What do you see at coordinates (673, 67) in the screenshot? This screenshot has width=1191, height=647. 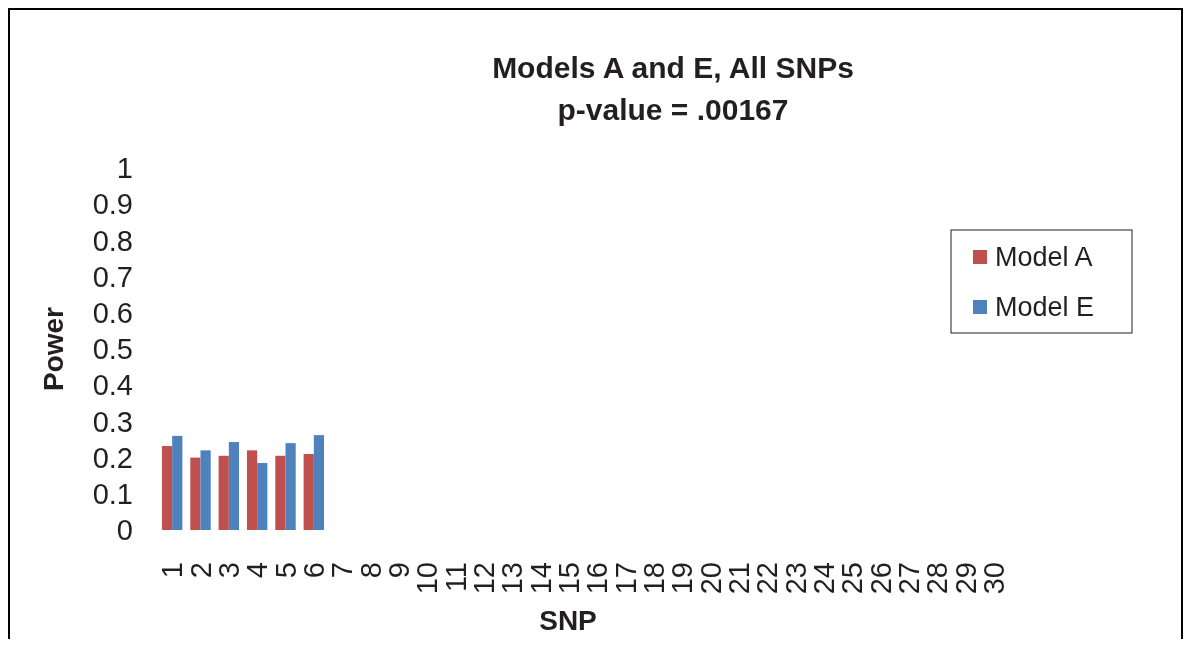 I see `chart-title: Models A and E, All SNPs` at bounding box center [673, 67].